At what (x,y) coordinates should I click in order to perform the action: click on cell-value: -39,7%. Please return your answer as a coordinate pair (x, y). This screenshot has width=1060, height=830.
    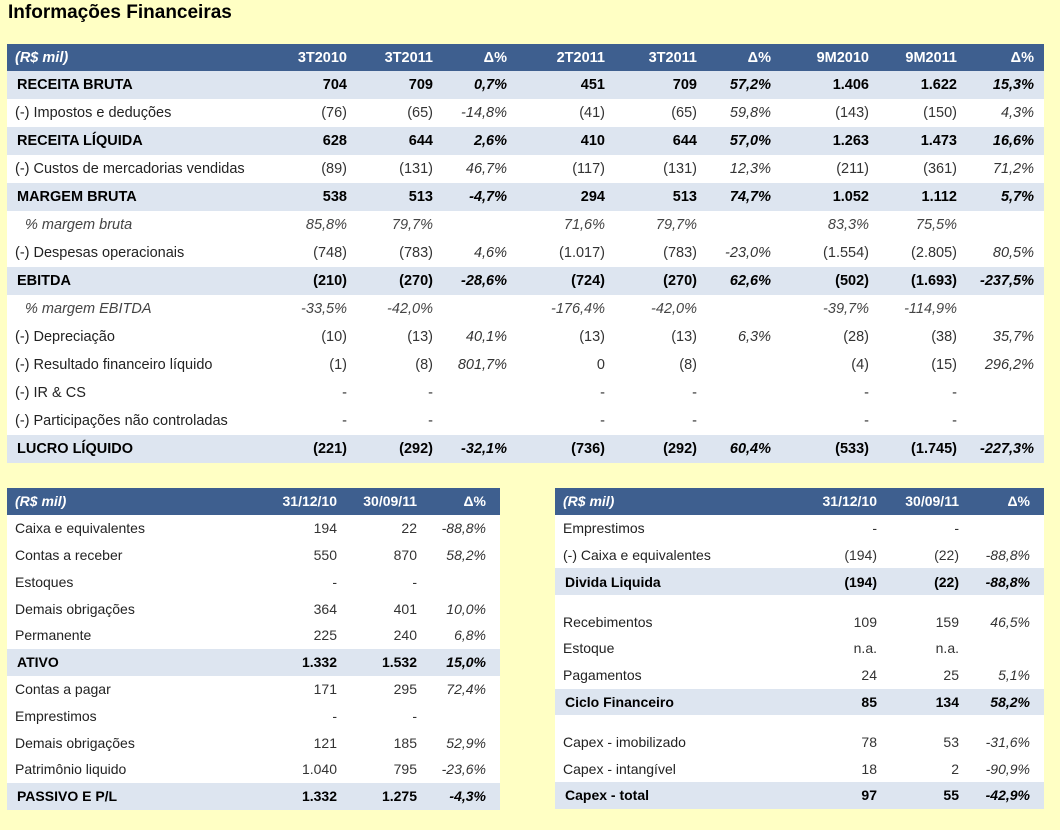
    Looking at the image, I should click on (846, 309).